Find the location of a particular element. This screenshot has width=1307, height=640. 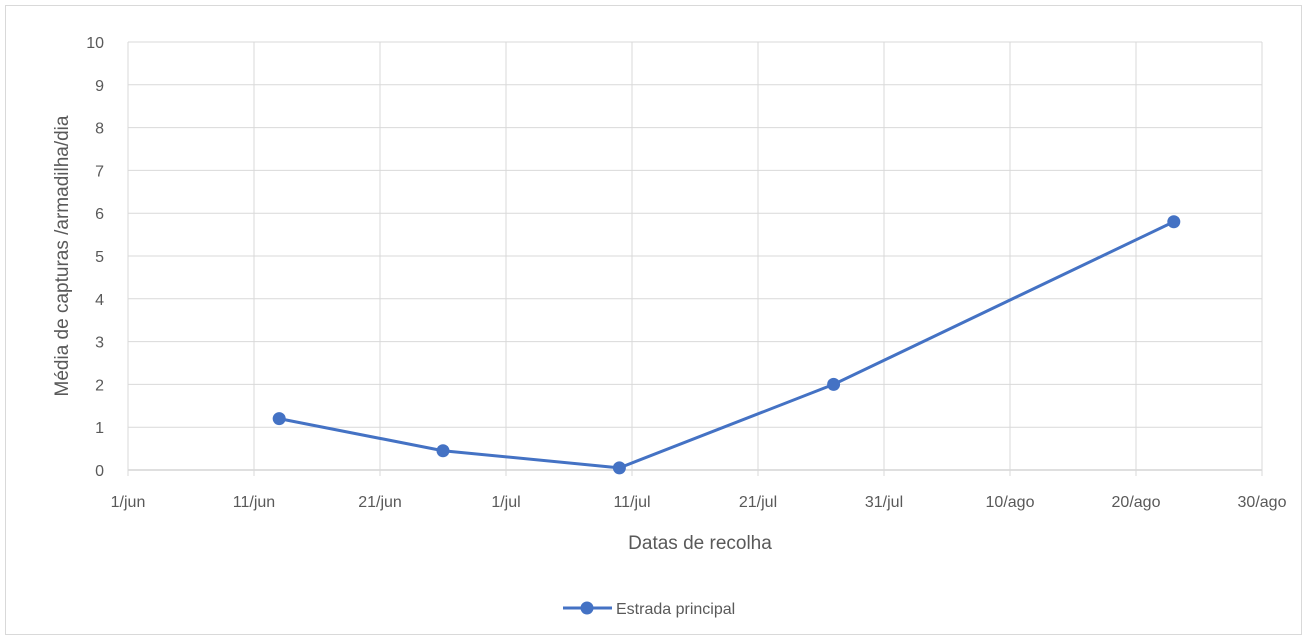

y-tick-label: 7 is located at coordinates (99, 171).